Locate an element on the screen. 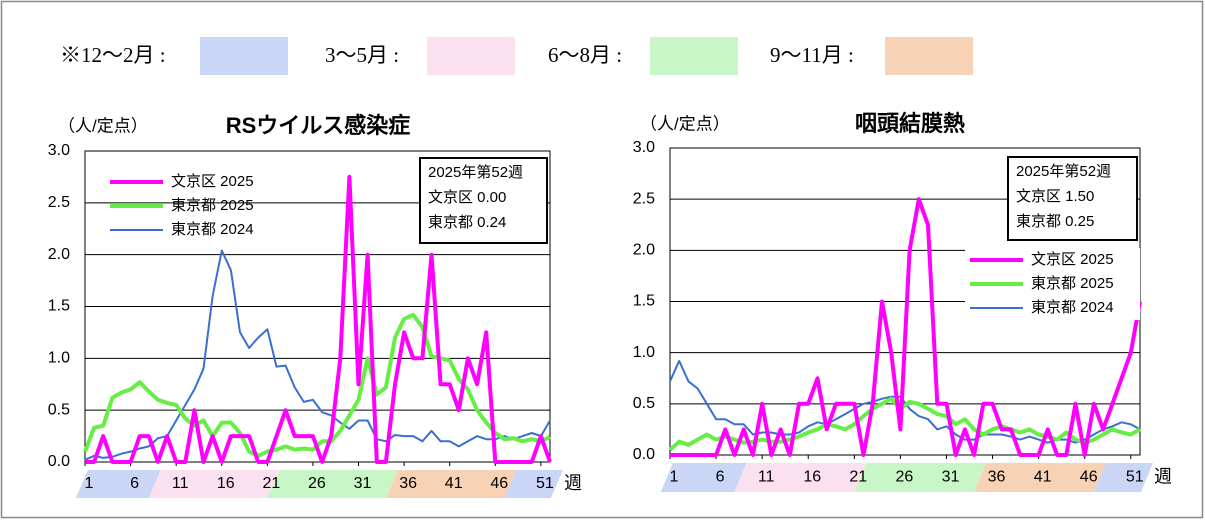 The image size is (1205, 520). season-label: 6～8月 : is located at coordinates (585, 55).